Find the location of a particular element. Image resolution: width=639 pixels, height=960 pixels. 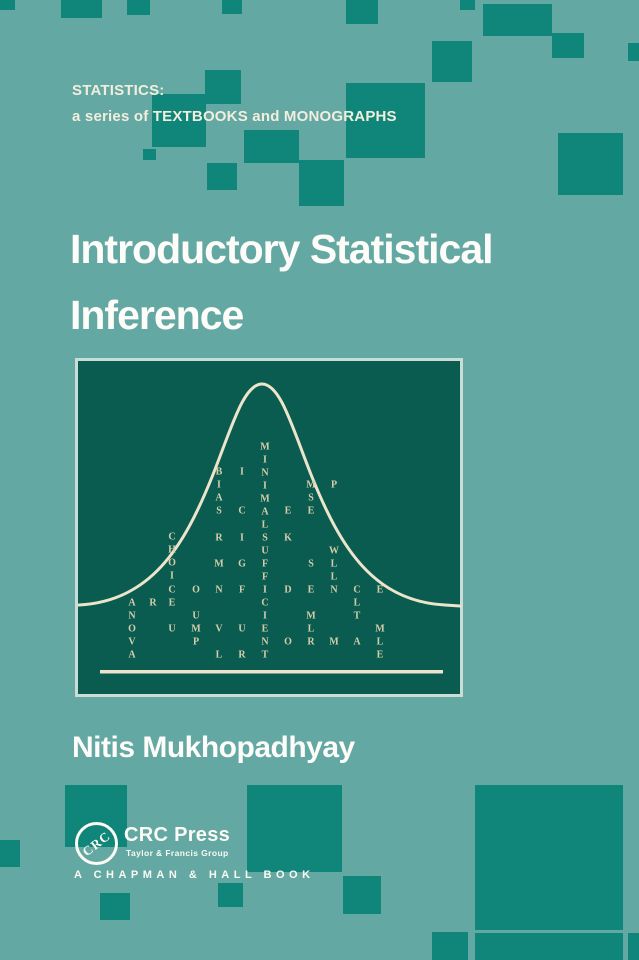

curve-letter: D is located at coordinates (288, 590).